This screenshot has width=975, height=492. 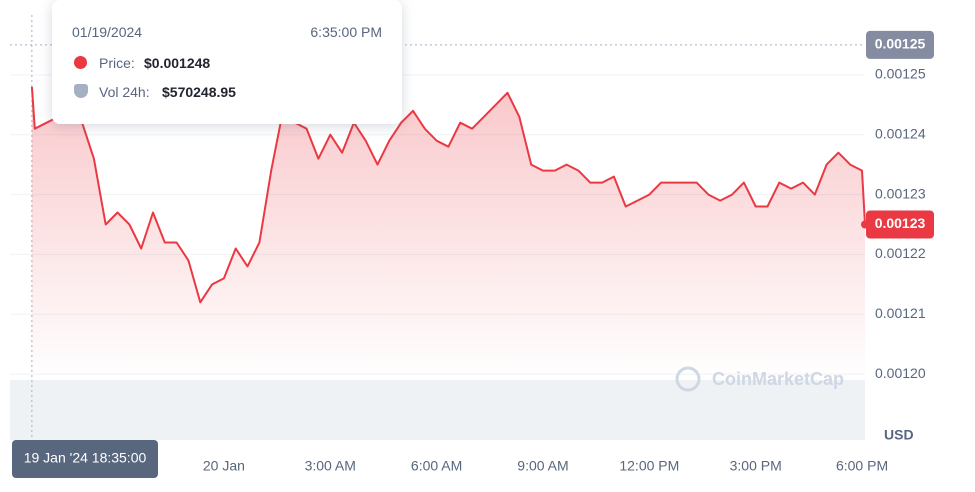 I want to click on y-tick-label: 0.00123, so click(x=900, y=193).